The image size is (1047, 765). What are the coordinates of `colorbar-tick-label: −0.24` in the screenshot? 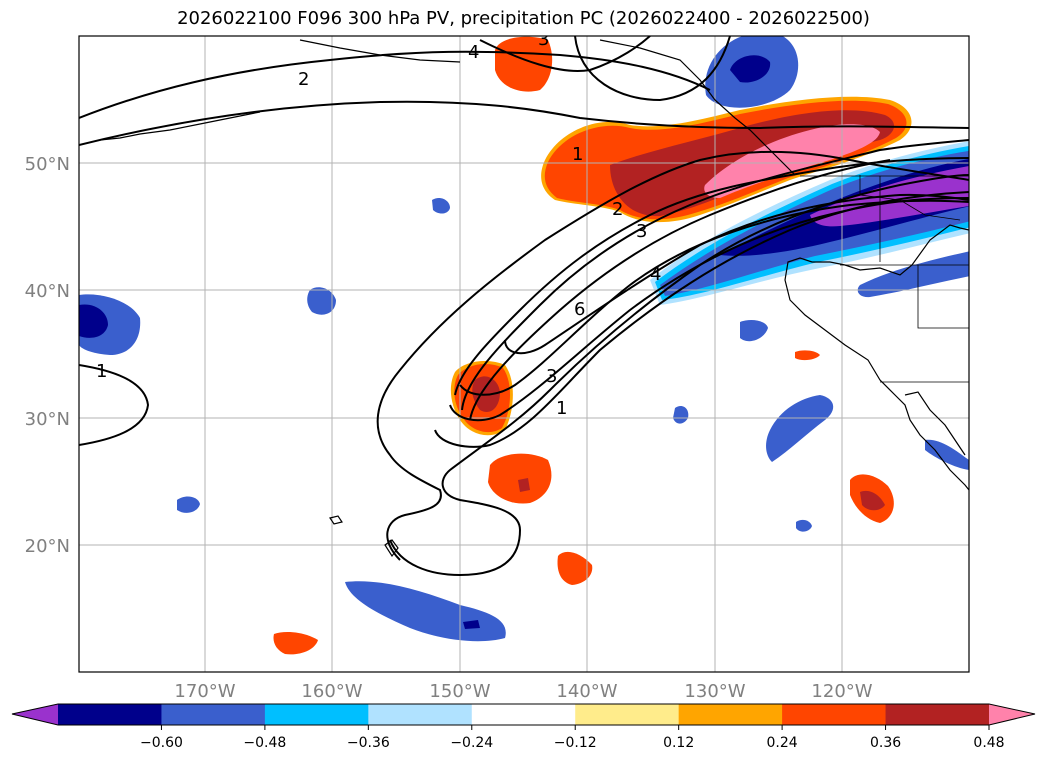 It's located at (471, 743).